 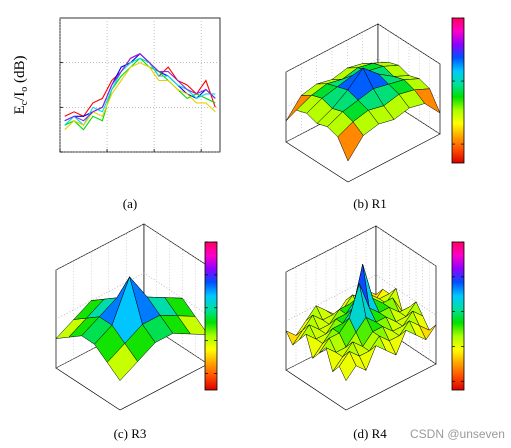 I want to click on y-axis-label-part: E, so click(x=20, y=109).